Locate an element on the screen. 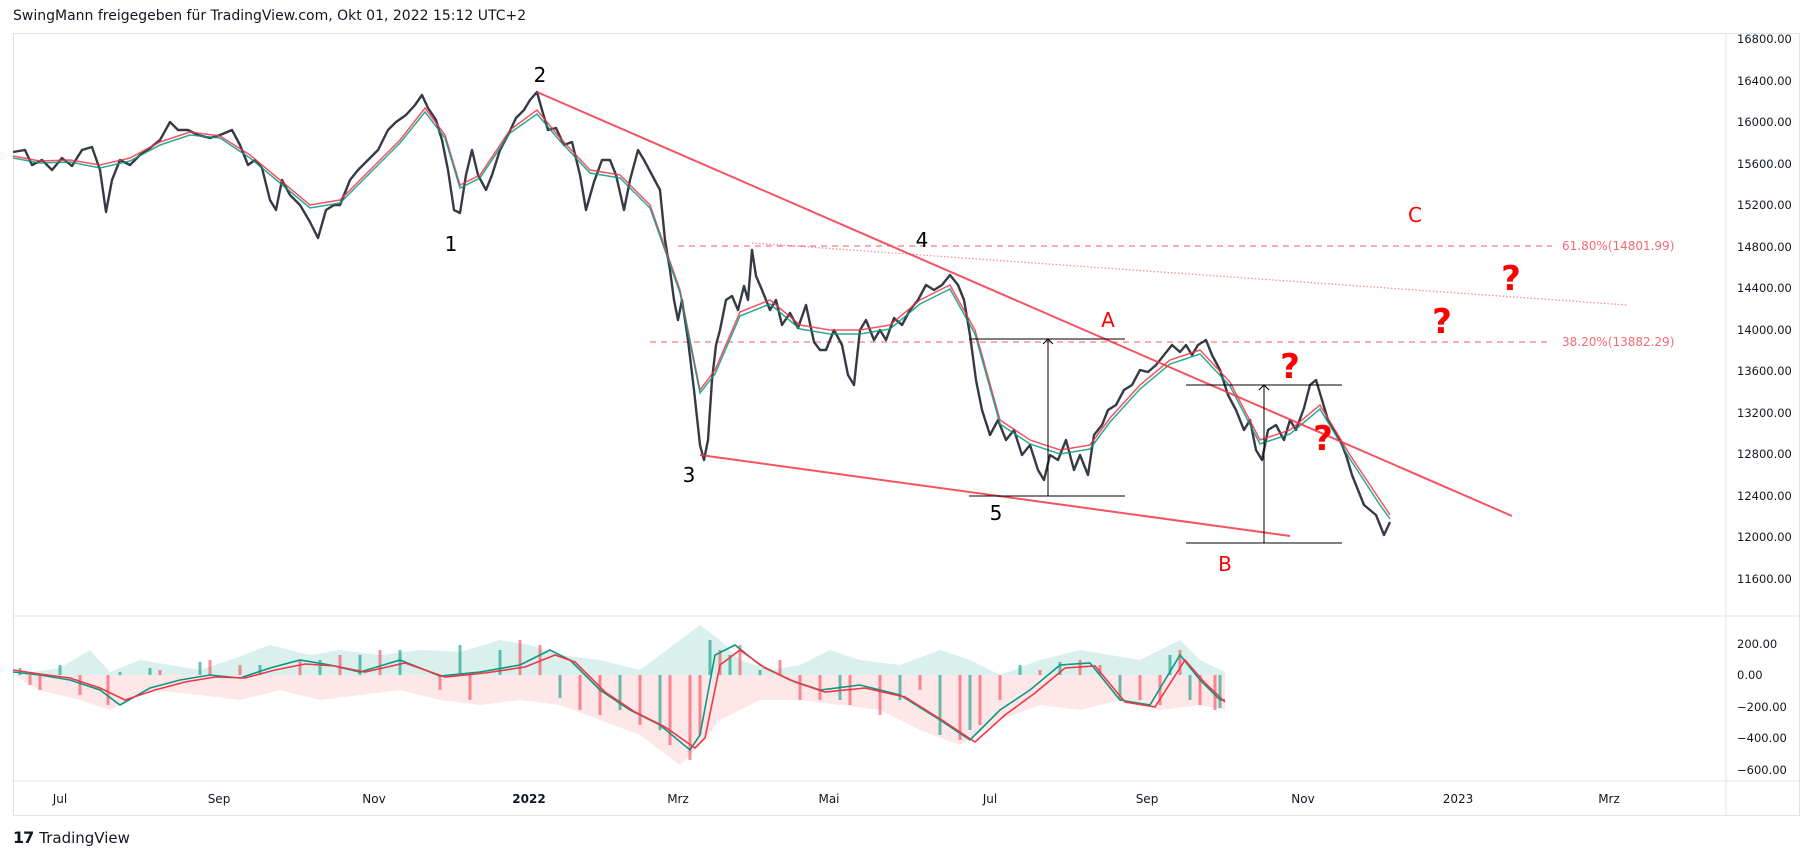 Image resolution: width=1814 pixels, height=861 pixels. price-tick: 16400.00 is located at coordinates (1764, 81).